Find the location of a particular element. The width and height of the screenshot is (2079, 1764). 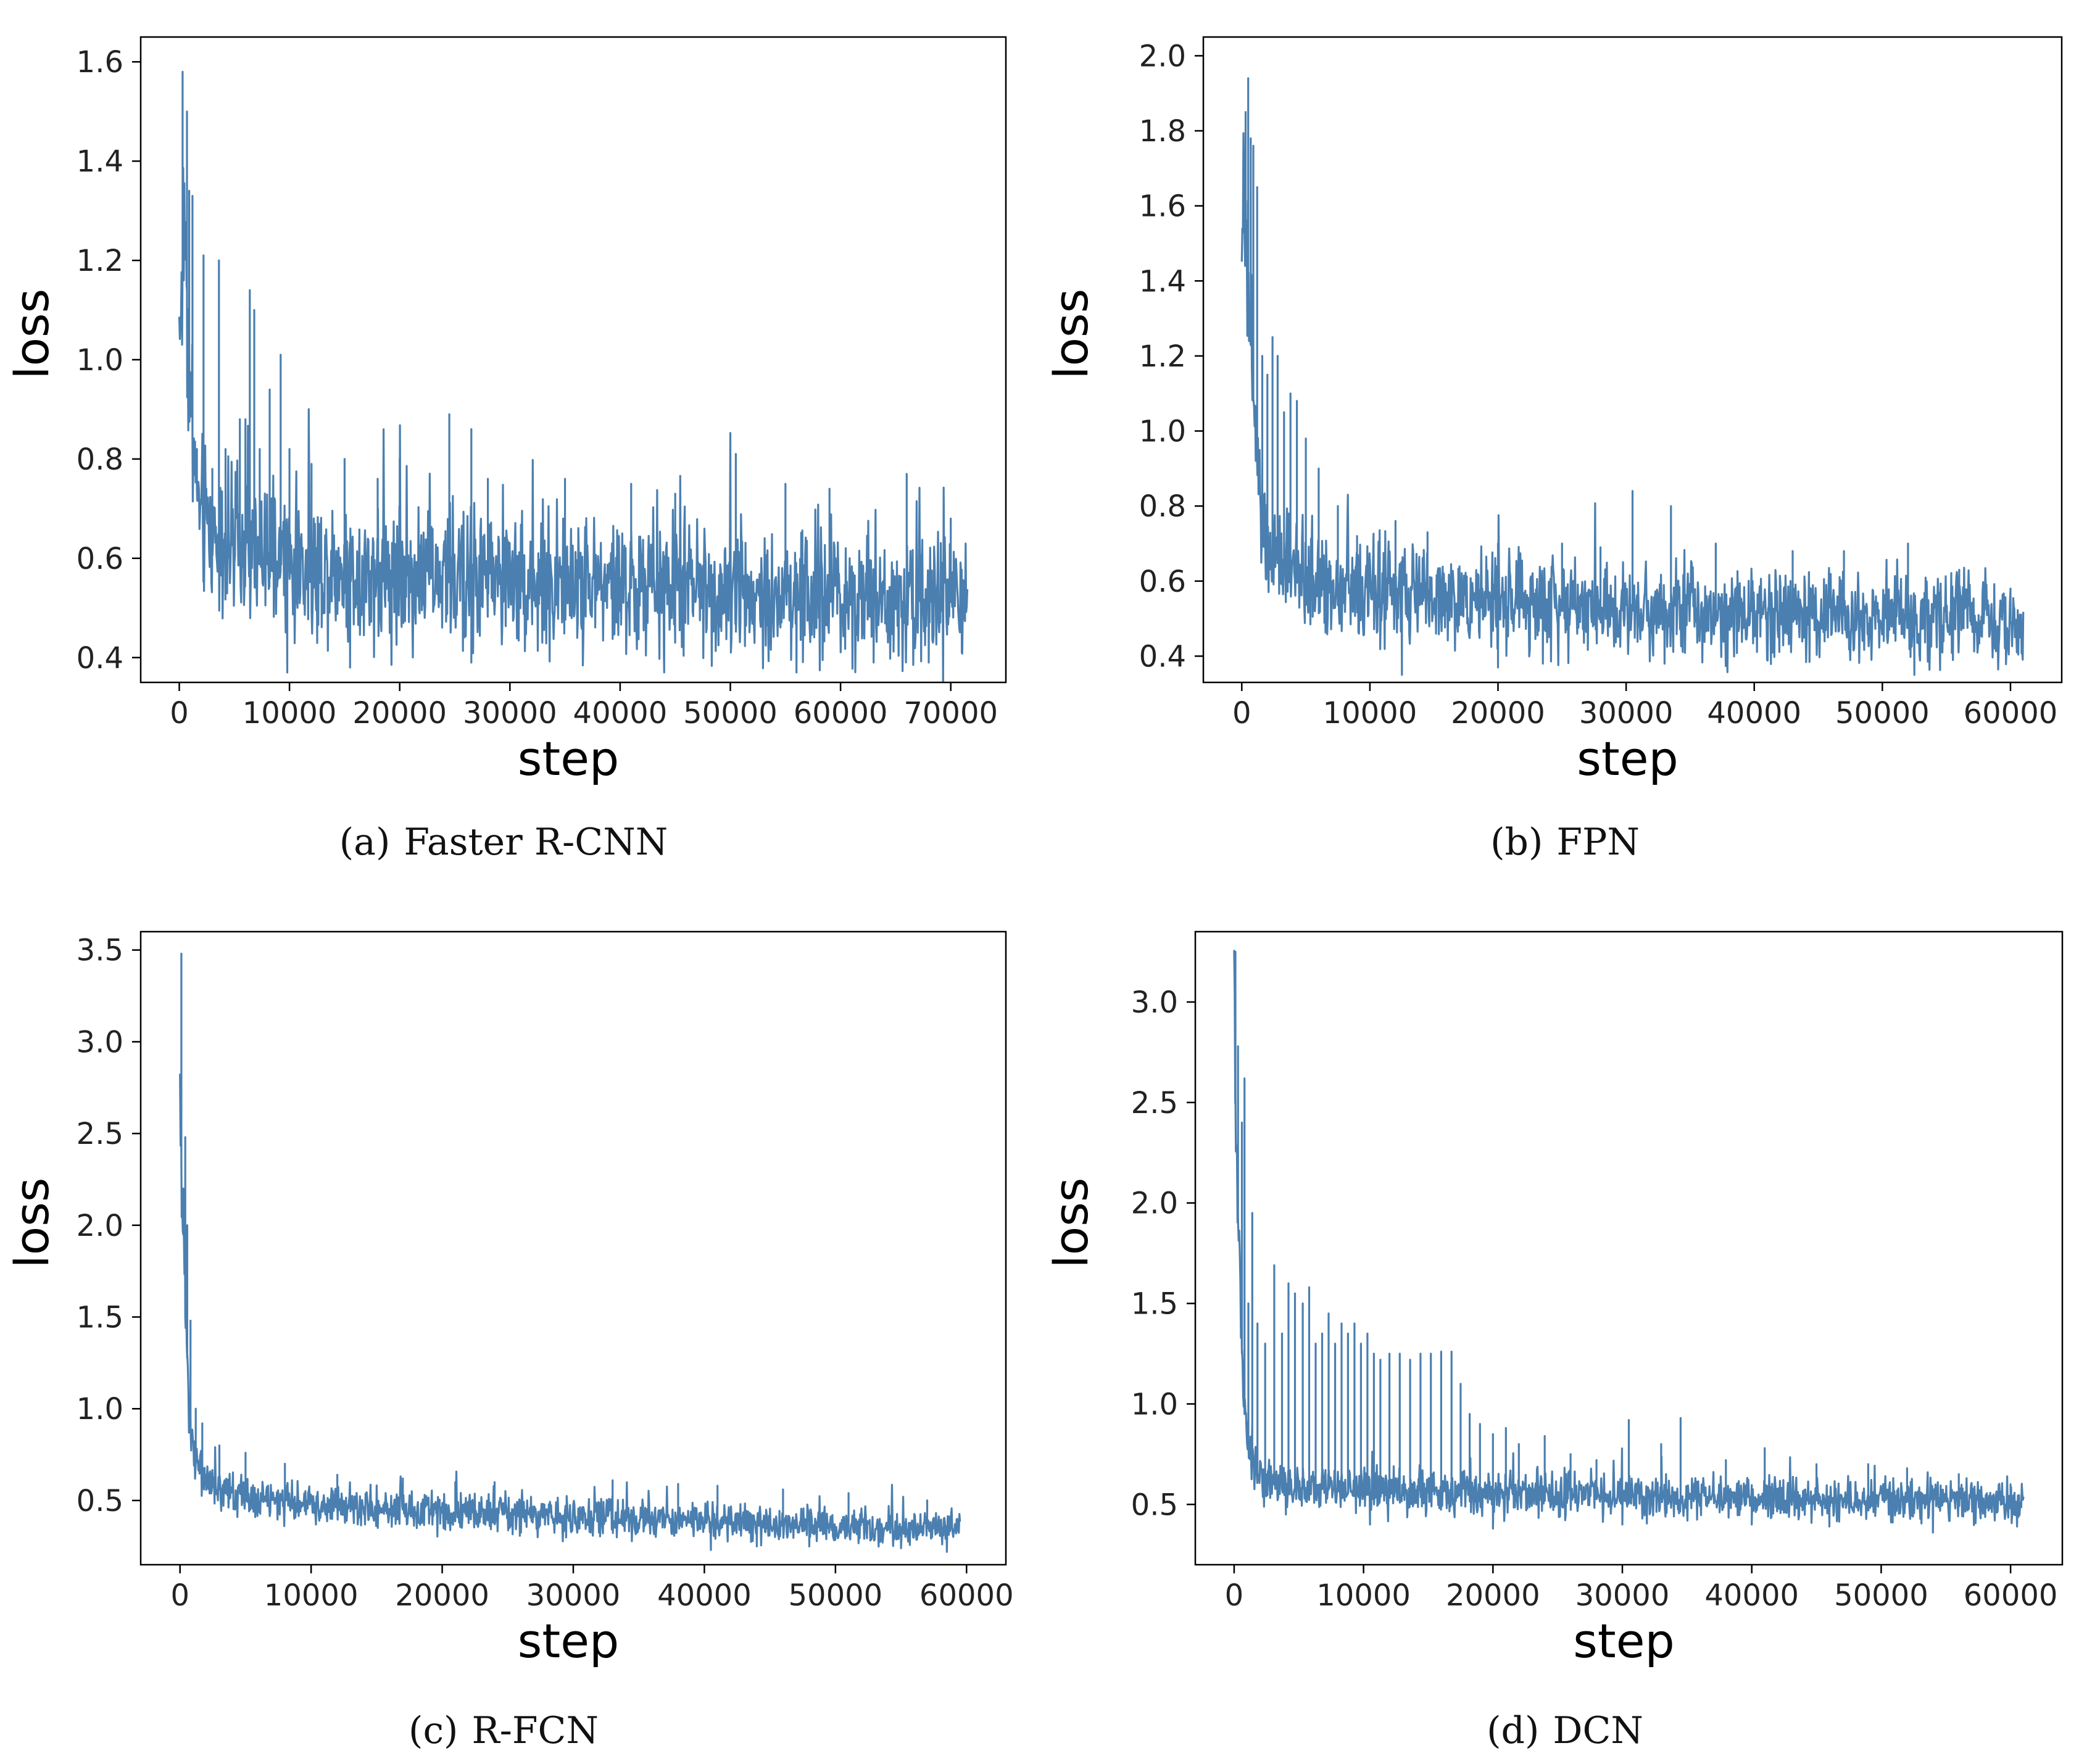

caption-c: (c) R-FCN is located at coordinates (504, 1731).